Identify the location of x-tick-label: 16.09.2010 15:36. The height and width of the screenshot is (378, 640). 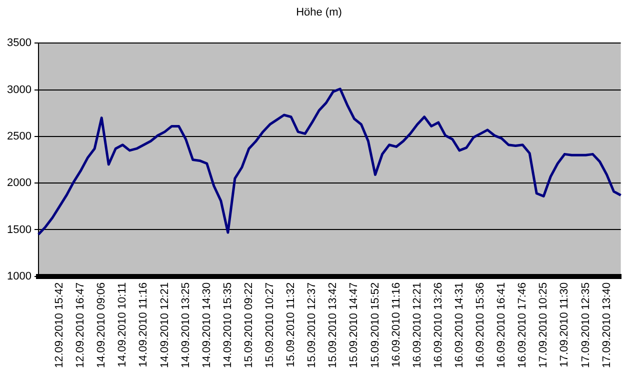
(480, 325).